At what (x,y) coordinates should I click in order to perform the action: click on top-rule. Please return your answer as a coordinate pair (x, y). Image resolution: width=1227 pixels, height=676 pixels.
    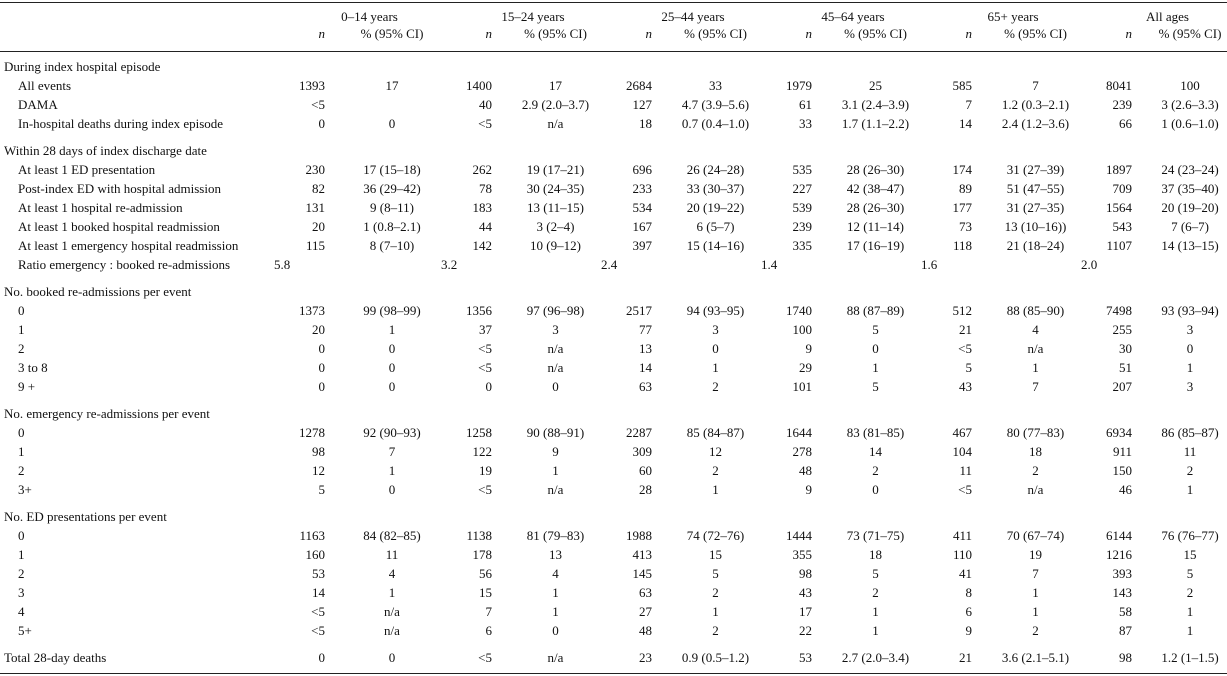
    Looking at the image, I should click on (613, 2).